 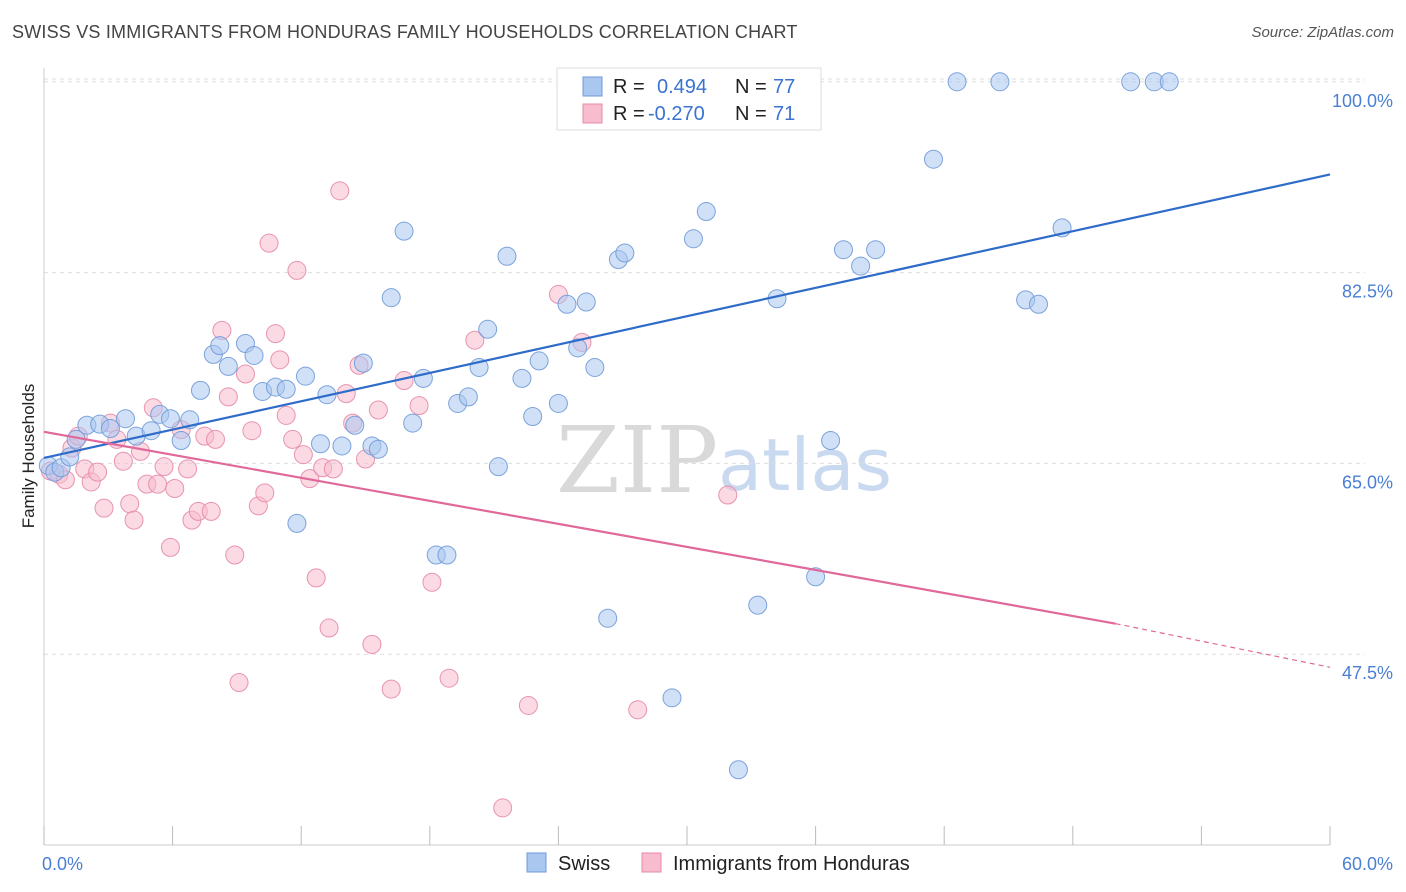 What do you see at coordinates (1223, 645) in the screenshot?
I see `hond-trend-line-dashed` at bounding box center [1223, 645].